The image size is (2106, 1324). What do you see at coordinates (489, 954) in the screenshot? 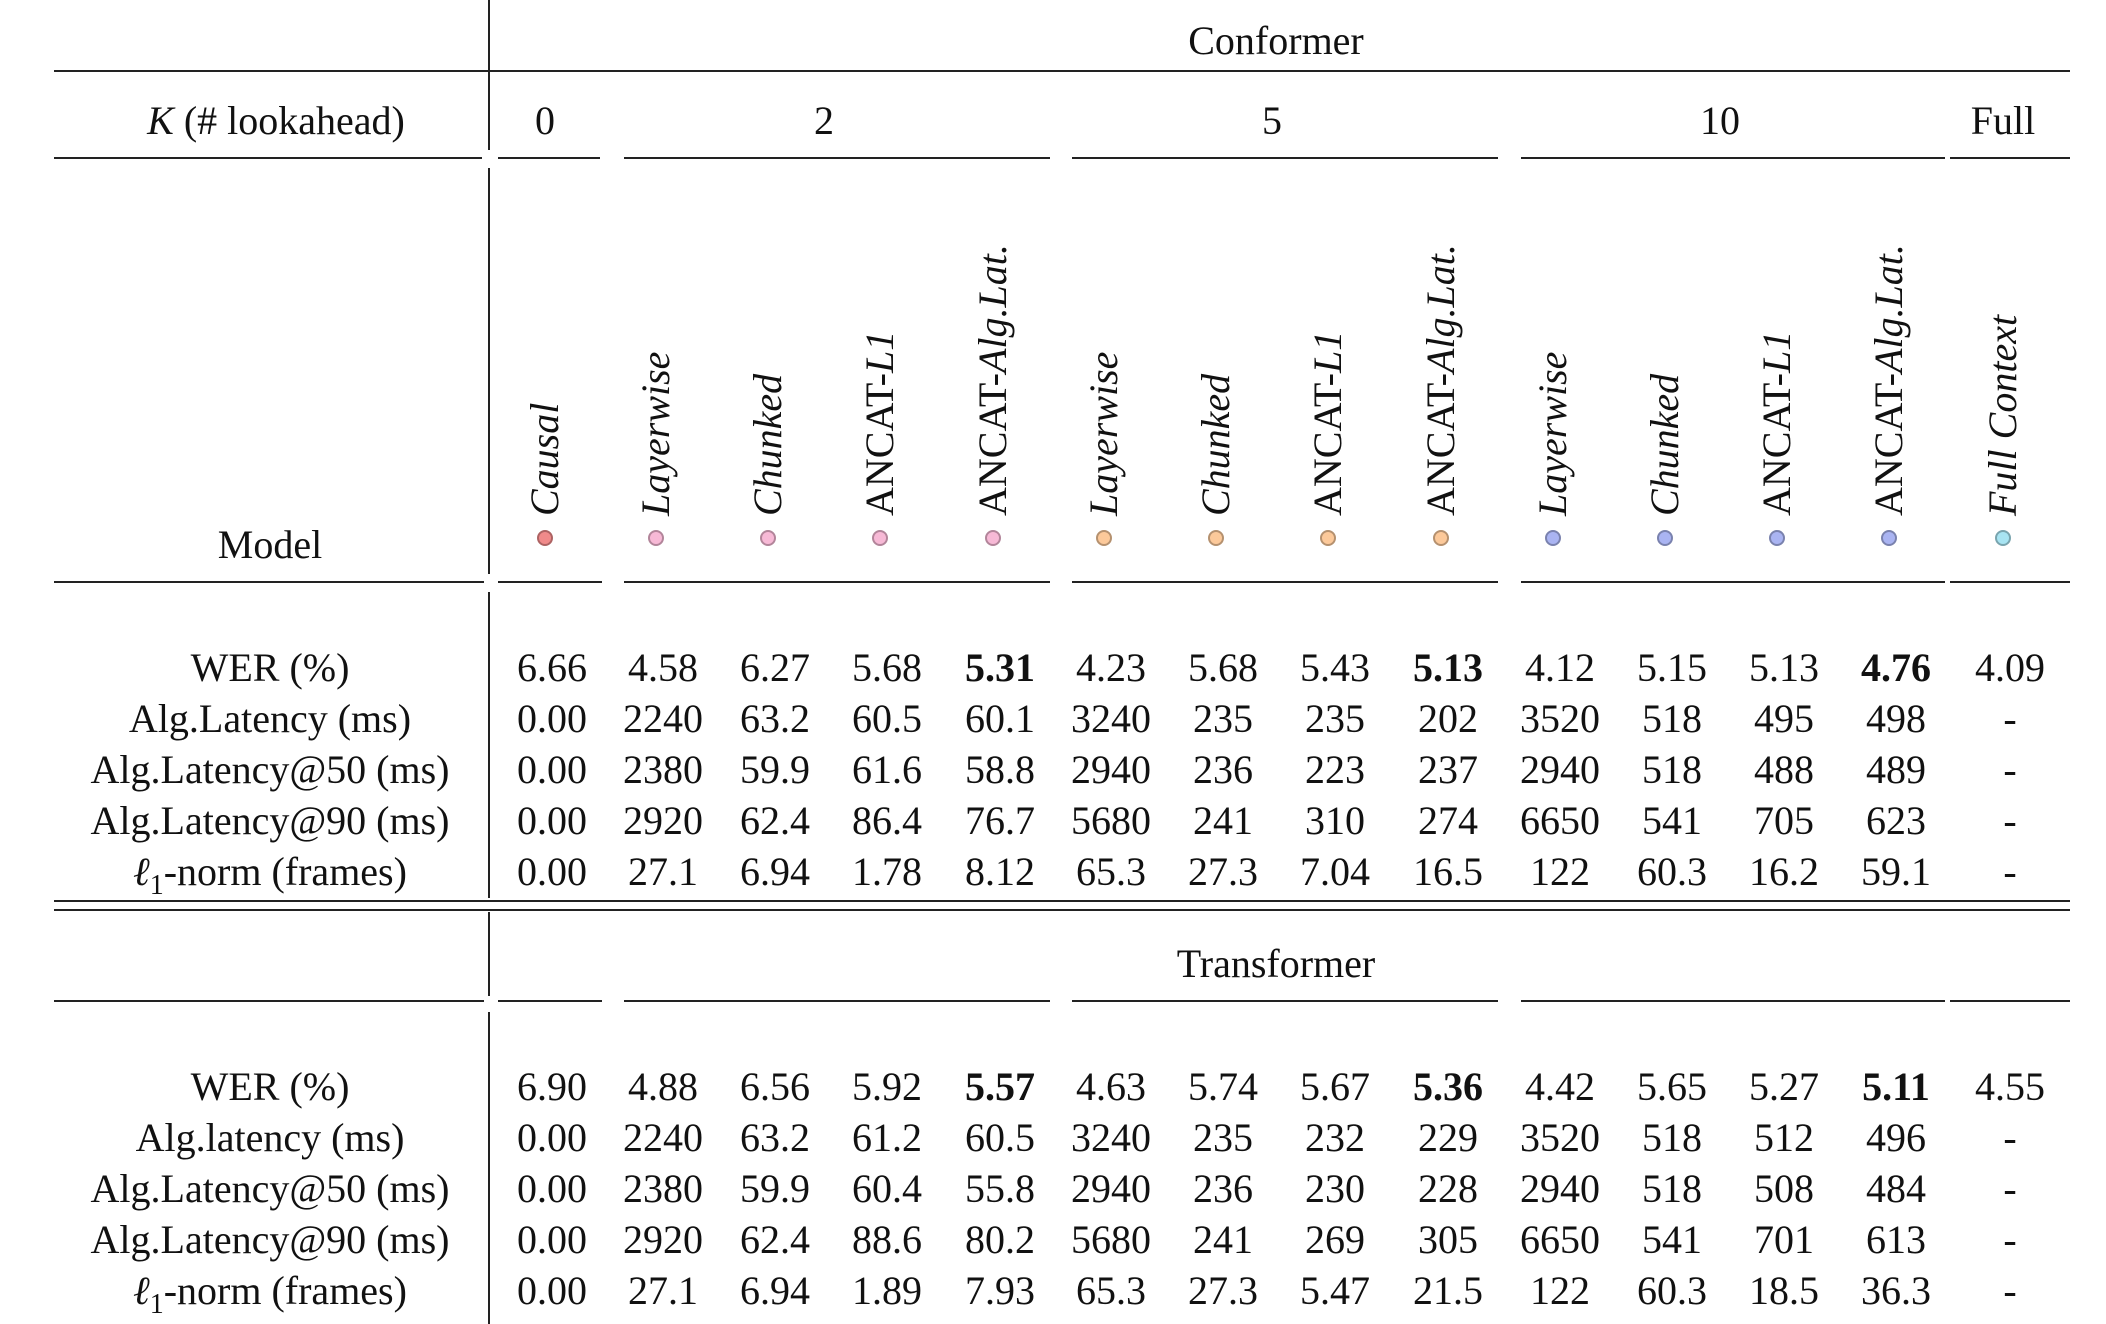
I see `vertical-rule` at bounding box center [489, 954].